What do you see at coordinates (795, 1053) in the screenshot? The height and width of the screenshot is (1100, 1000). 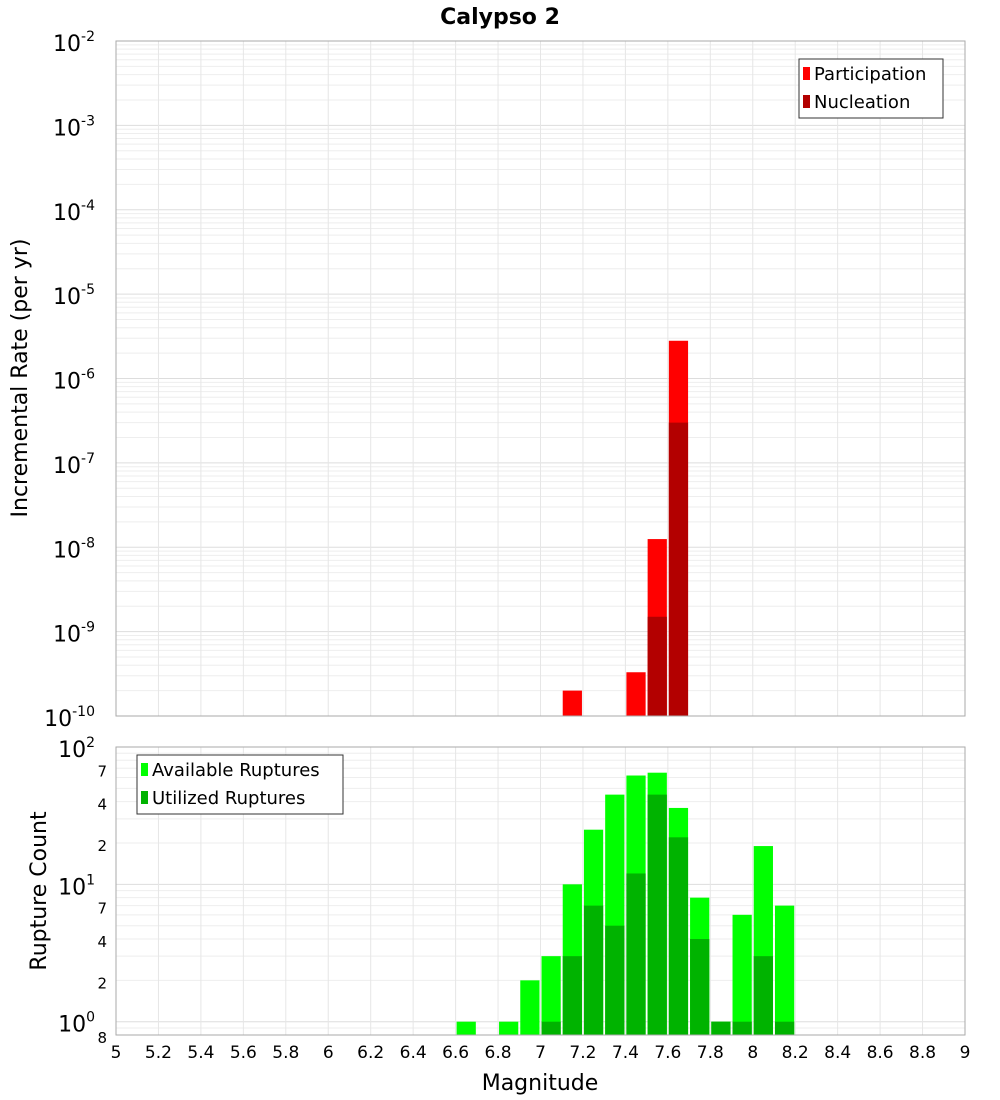 I see `x-tick-label: 8.2` at bounding box center [795, 1053].